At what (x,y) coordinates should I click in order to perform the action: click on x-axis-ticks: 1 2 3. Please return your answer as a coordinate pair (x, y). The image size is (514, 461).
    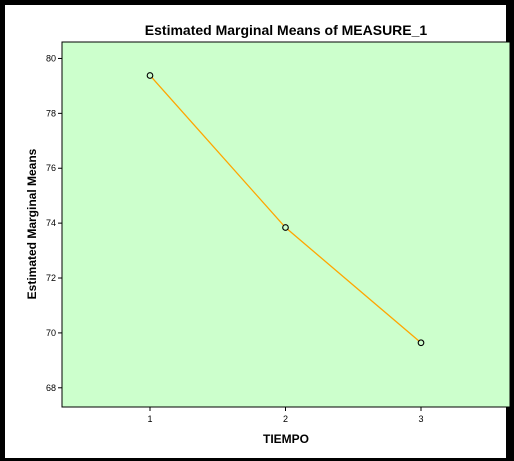
    Looking at the image, I should click on (285, 415).